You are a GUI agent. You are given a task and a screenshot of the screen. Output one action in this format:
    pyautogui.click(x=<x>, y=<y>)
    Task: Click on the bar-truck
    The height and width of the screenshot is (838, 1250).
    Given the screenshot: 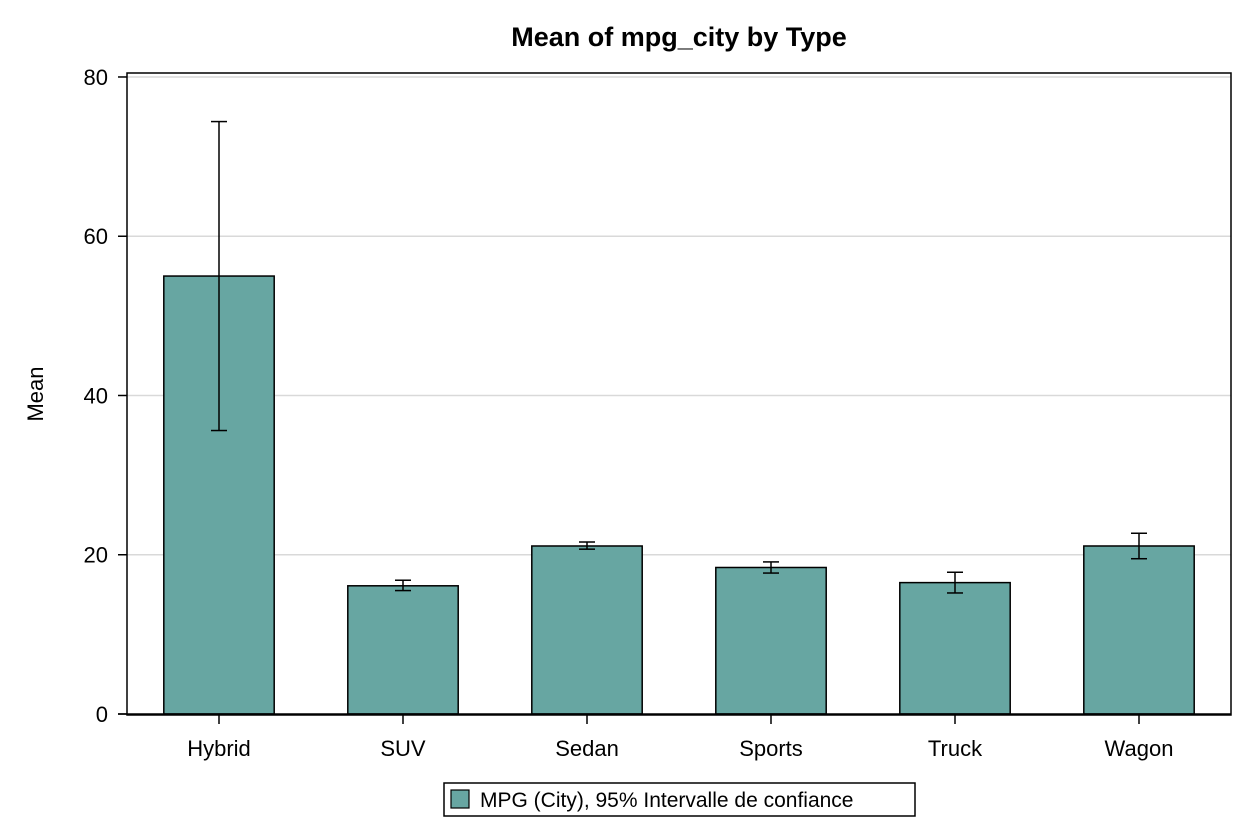 What is the action you would take?
    pyautogui.click(x=955, y=648)
    